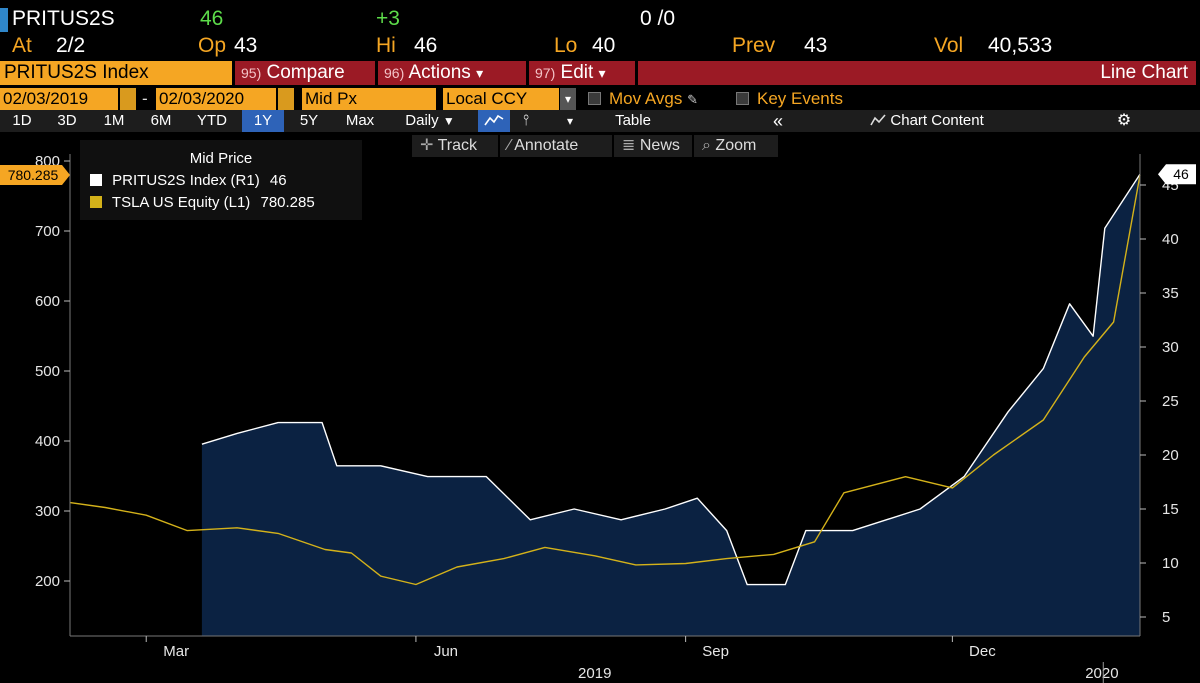 This screenshot has height=683, width=1200. What do you see at coordinates (394, 73) in the screenshot?
I see `actions-number: 96)` at bounding box center [394, 73].